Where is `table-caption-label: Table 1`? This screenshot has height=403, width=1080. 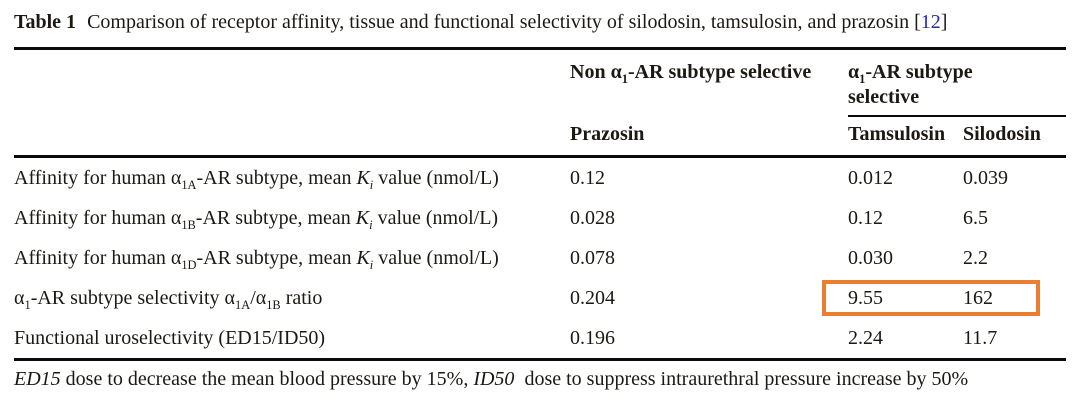
table-caption-label: Table 1 is located at coordinates (45, 22).